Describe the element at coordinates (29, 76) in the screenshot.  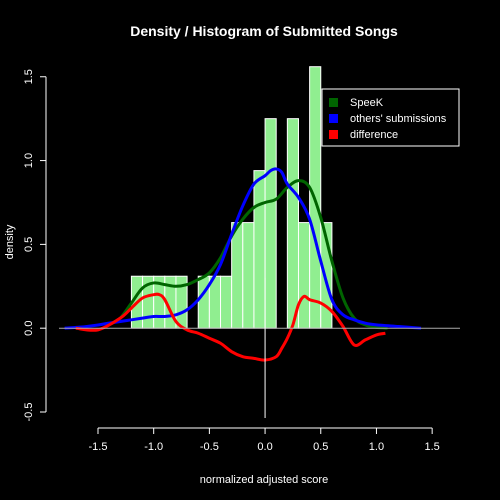
I see `y-tick-label: 1.5` at that location.